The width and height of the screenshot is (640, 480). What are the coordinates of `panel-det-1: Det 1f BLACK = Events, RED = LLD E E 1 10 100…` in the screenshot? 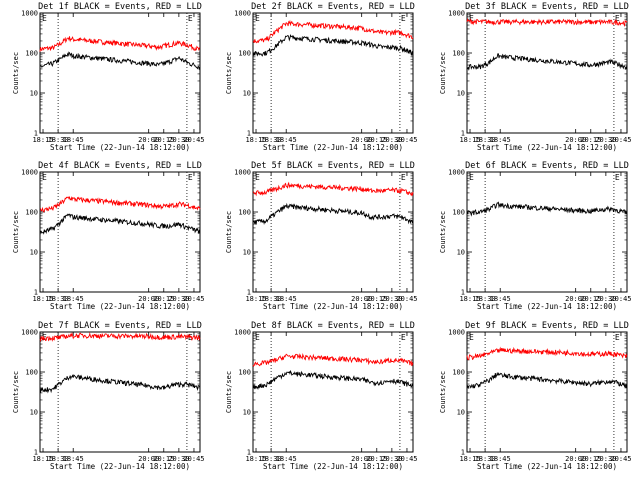 It's located at (108, 77).